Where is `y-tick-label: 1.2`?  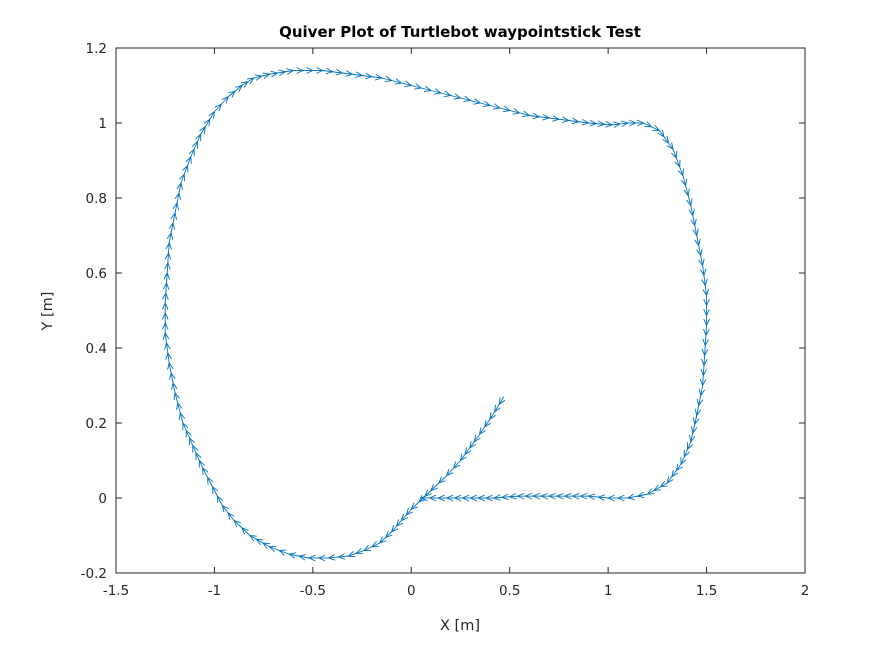 y-tick-label: 1.2 is located at coordinates (96, 49).